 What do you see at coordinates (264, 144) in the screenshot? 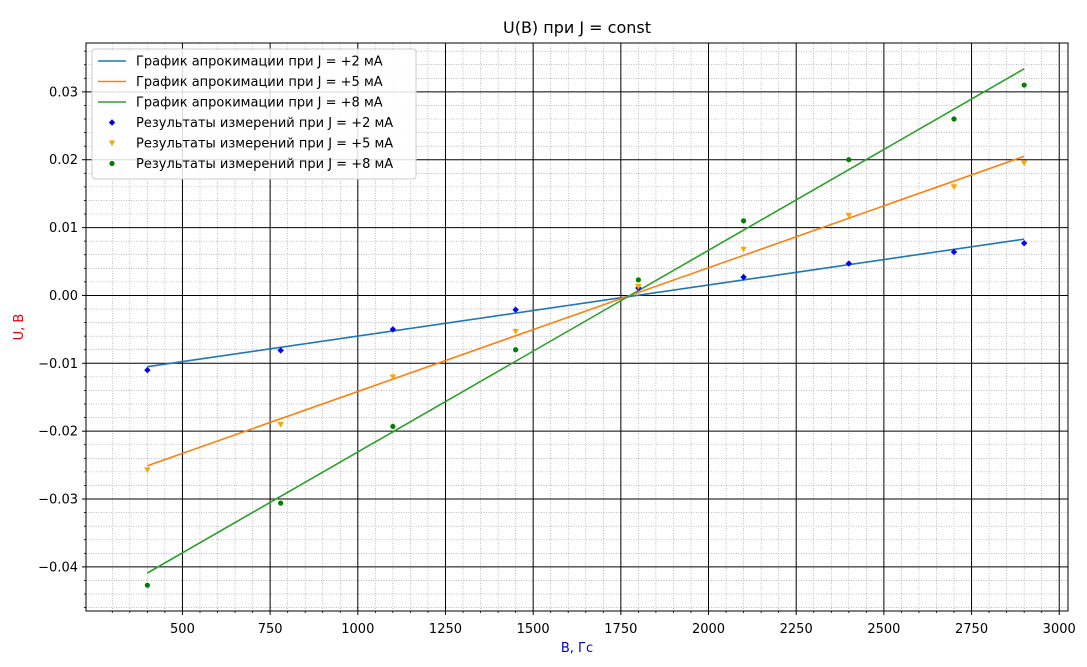
I see `legend-entry-label: Результаты измерений при J = +5 мА` at bounding box center [264, 144].